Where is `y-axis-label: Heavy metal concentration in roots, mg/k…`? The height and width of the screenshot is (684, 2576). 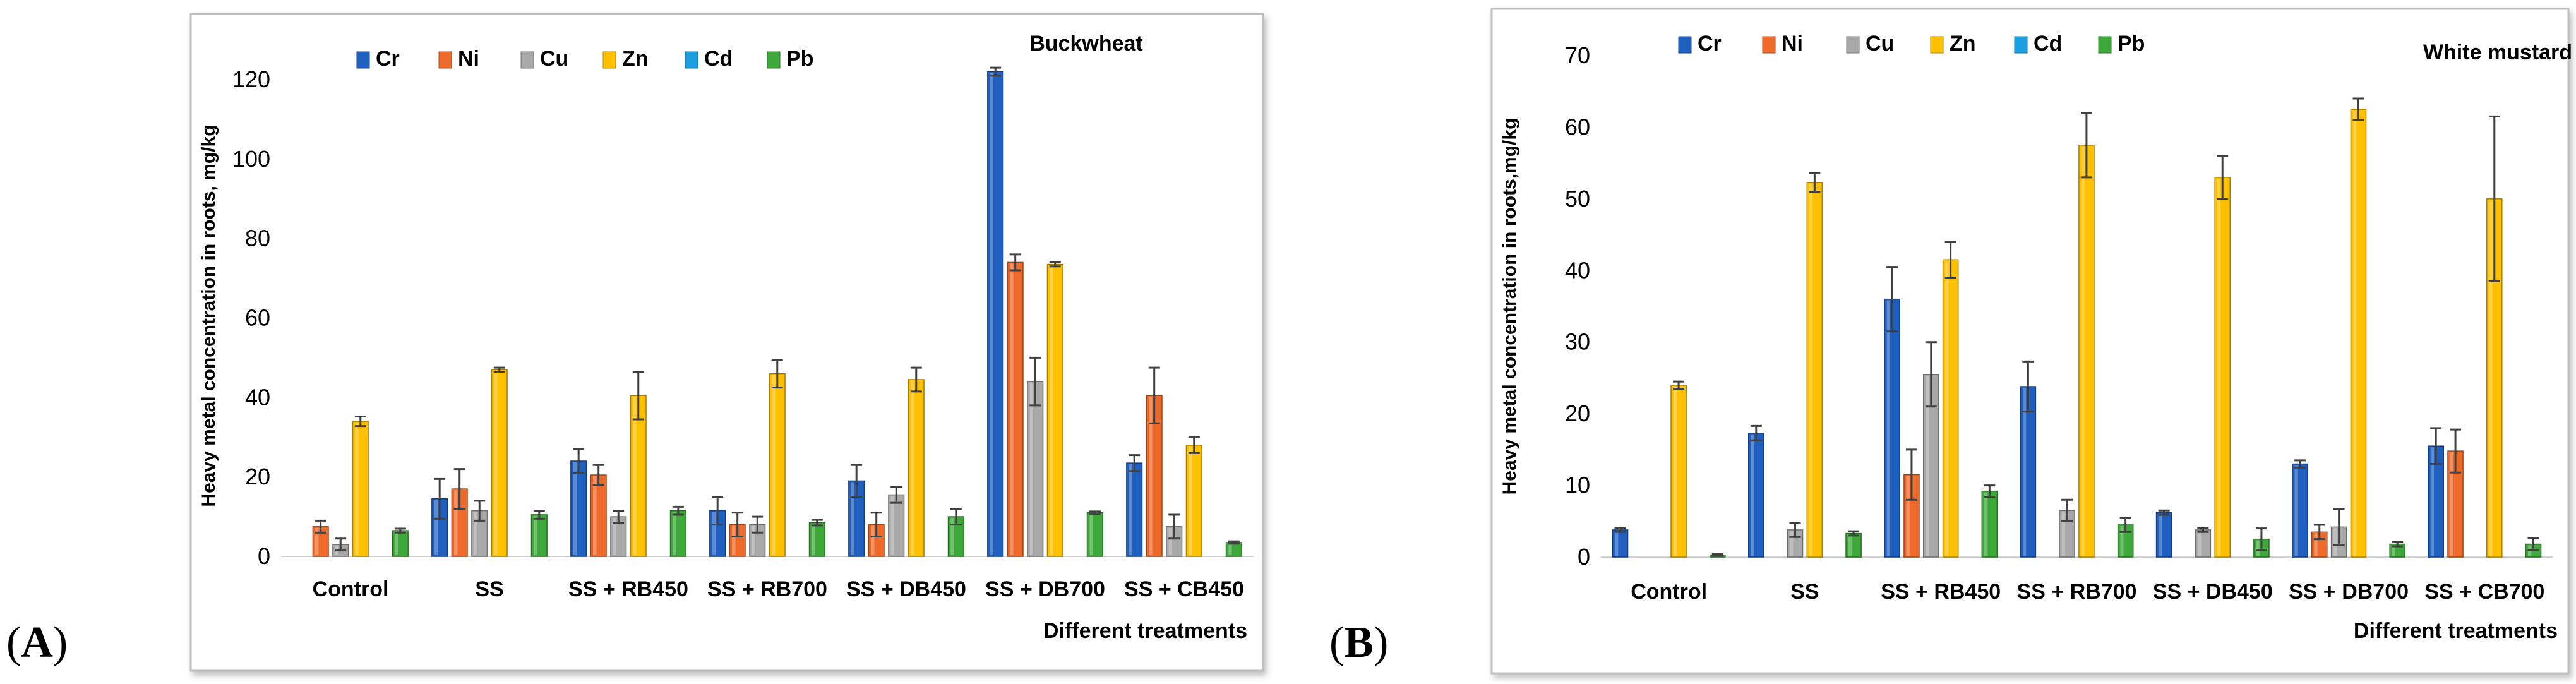 y-axis-label: Heavy metal concentration in roots, mg/k… is located at coordinates (208, 315).